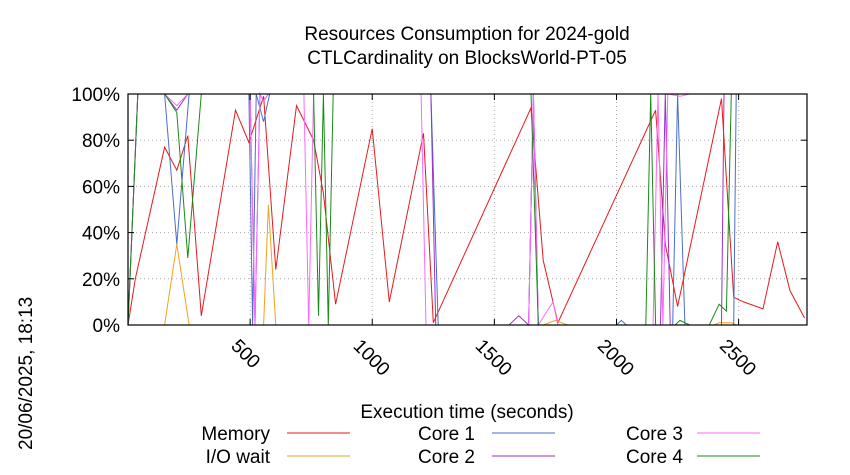  Describe the element at coordinates (235, 434) in the screenshot. I see `legend-label-memory: Memory` at that location.